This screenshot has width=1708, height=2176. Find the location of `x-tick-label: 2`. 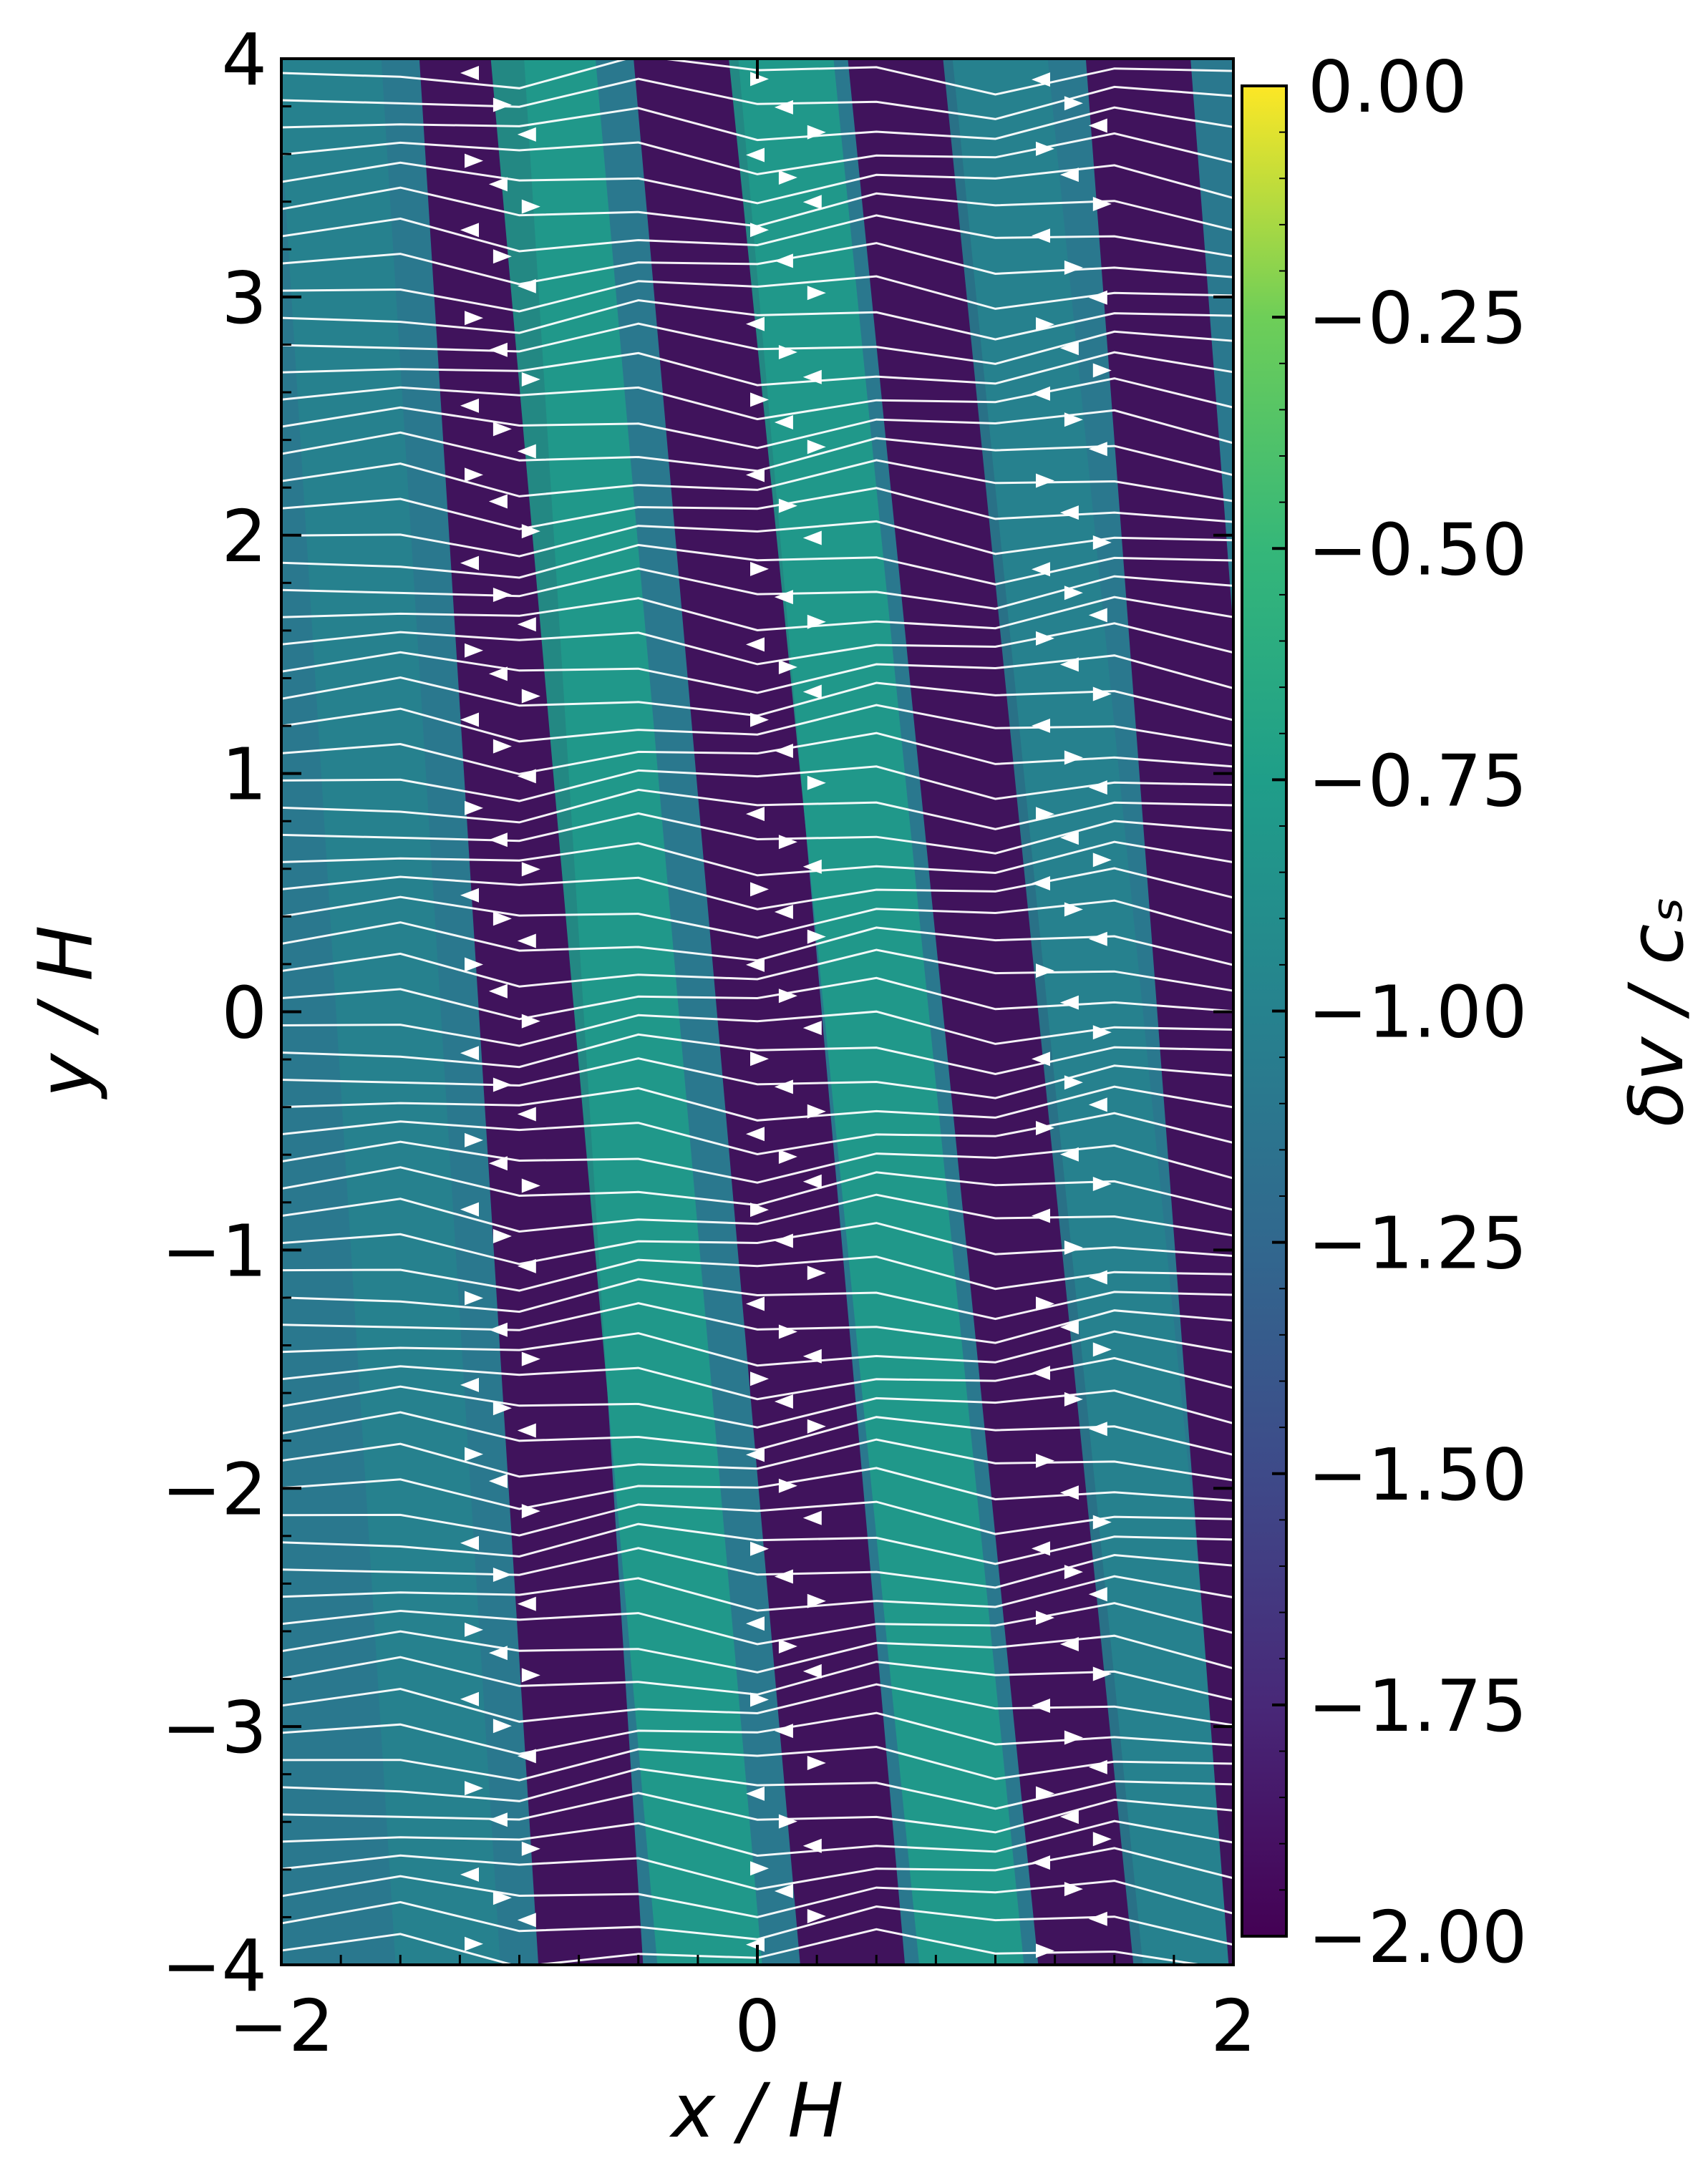

x-tick-label: 2 is located at coordinates (1233, 2026).